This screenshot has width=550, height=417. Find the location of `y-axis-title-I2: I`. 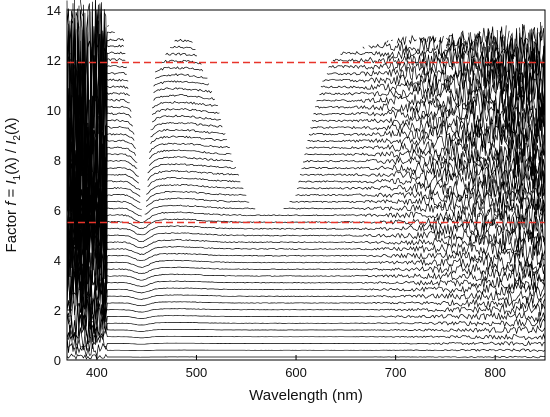

y-axis-title-I2: I is located at coordinates (11, 143).